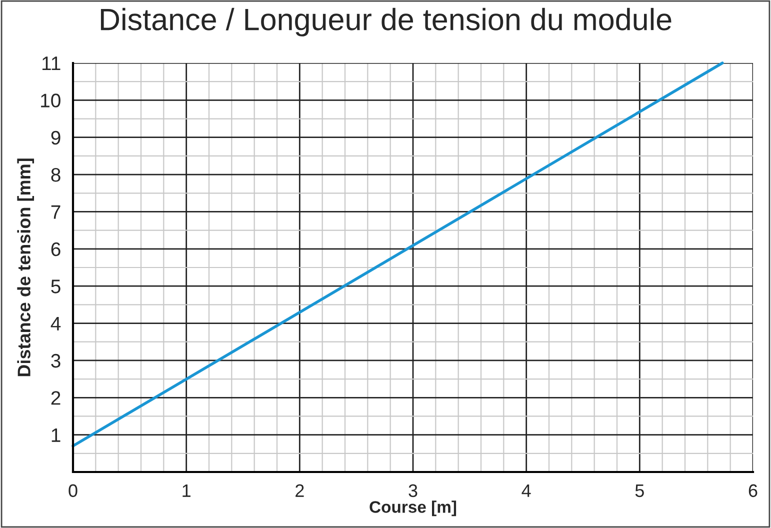 This screenshot has width=771, height=528. I want to click on x-tick-label: 6, so click(753, 491).